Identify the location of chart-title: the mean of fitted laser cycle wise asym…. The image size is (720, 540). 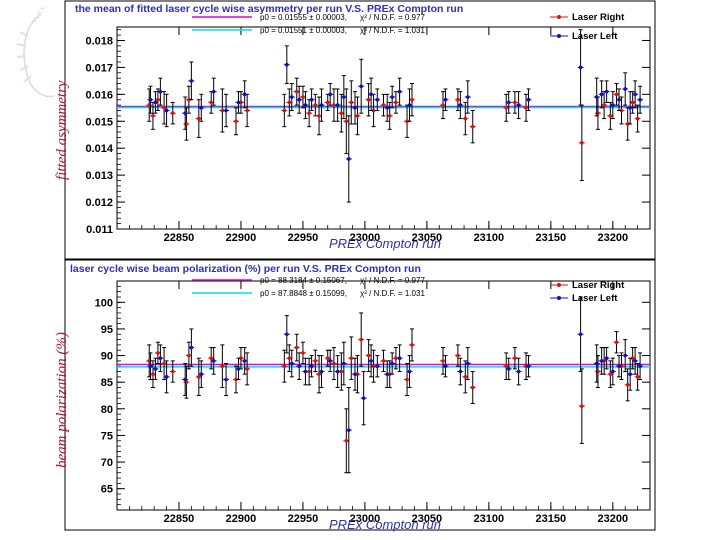
(269, 9).